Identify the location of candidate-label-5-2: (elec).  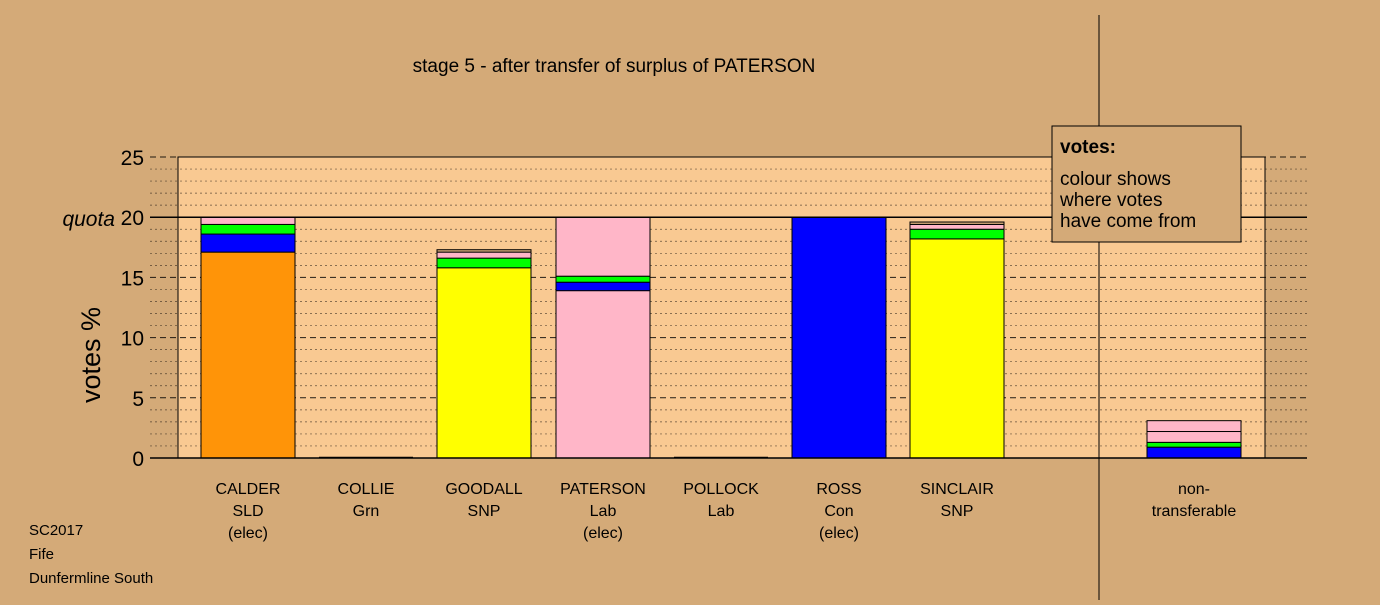
(839, 533).